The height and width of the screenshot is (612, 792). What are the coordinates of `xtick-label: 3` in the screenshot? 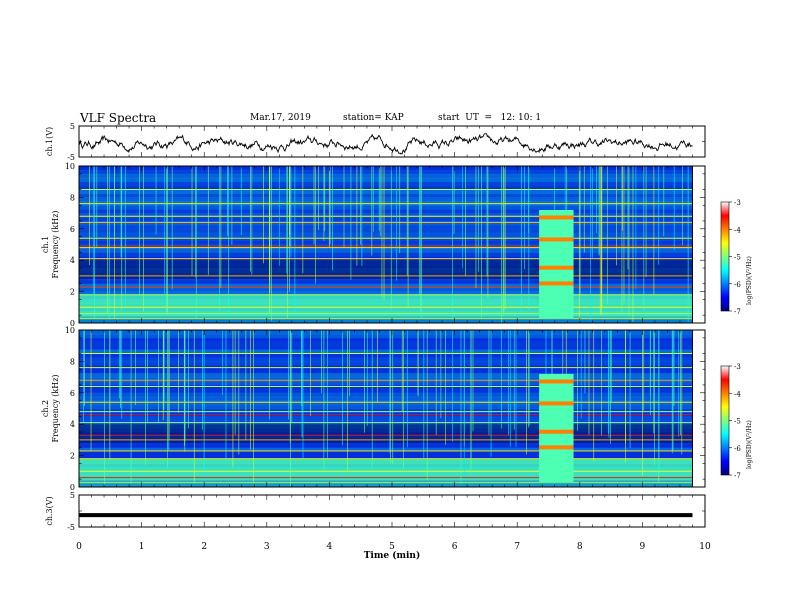 It's located at (267, 547).